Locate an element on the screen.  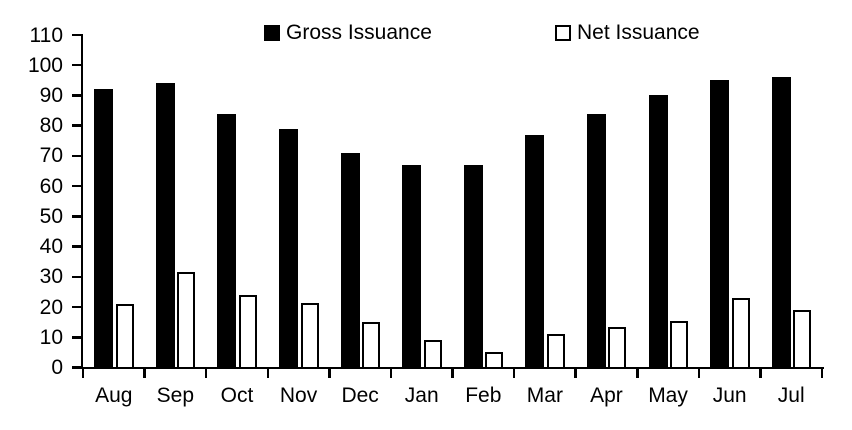
legend-item-net-issuance: Net Issuance is located at coordinates (627, 33).